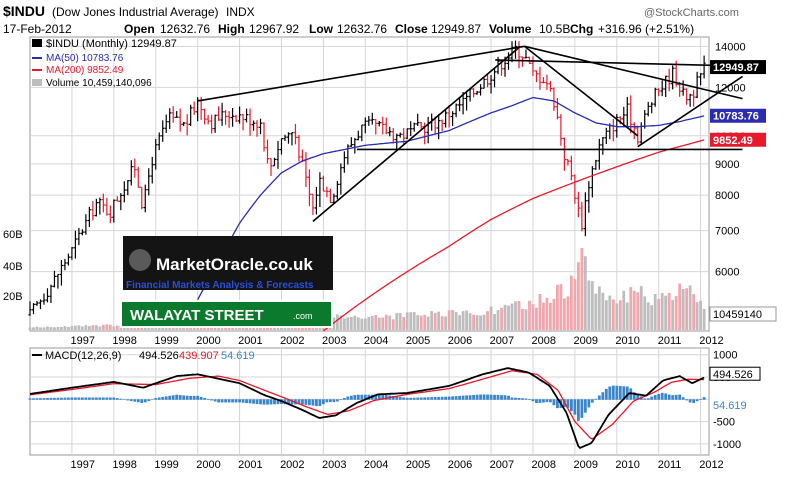 This screenshot has width=800, height=479. I want to click on x-tick-top-2010: 2010, so click(627, 341).